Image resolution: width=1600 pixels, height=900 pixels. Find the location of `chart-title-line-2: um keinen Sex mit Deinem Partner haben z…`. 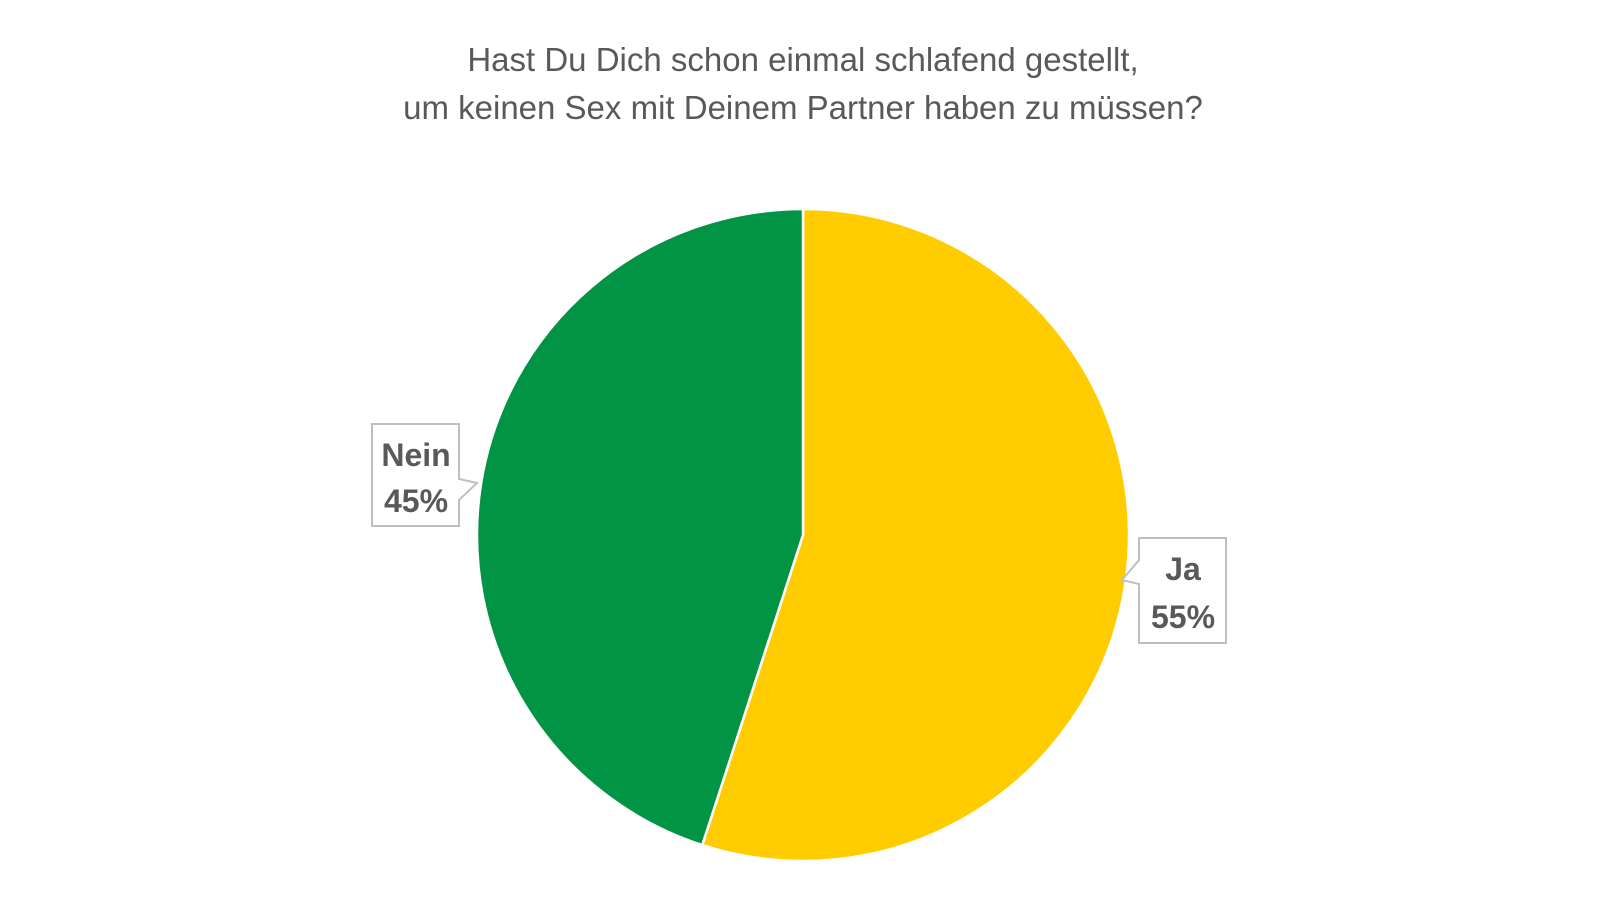

chart-title-line-2: um keinen Sex mit Deinem Partner haben z… is located at coordinates (803, 107).